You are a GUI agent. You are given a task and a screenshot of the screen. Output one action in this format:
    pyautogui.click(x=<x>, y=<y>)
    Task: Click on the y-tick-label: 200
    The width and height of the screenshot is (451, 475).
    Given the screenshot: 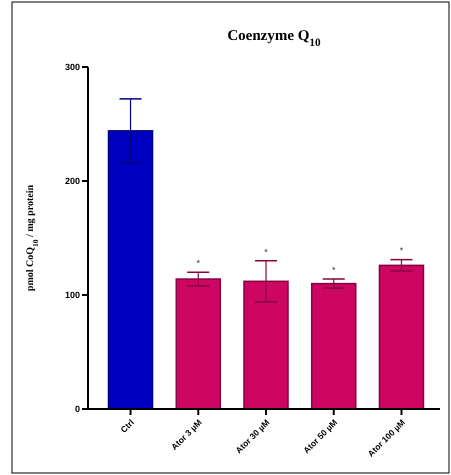 What is the action you would take?
    pyautogui.click(x=72, y=181)
    